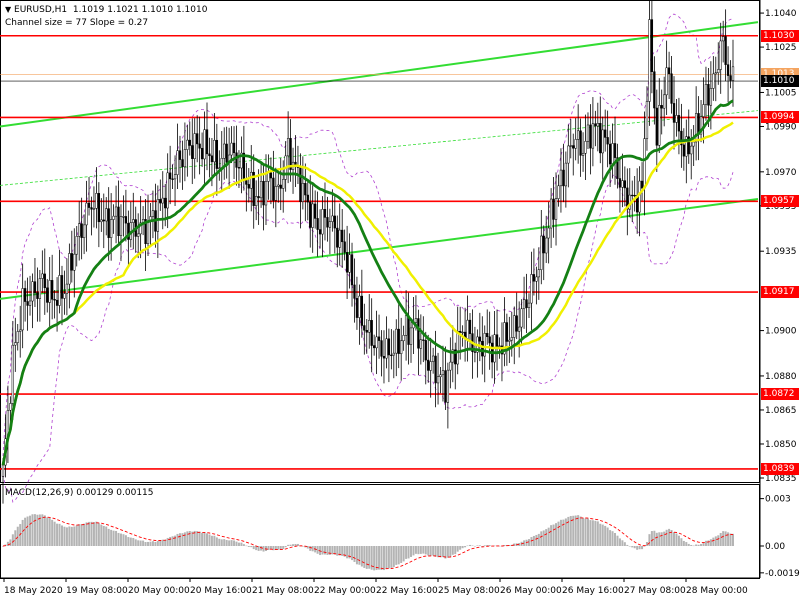 This screenshot has height=600, width=800. Describe the element at coordinates (780, 201) in the screenshot. I see `level-tag-1.0957: 1.0957` at that location.